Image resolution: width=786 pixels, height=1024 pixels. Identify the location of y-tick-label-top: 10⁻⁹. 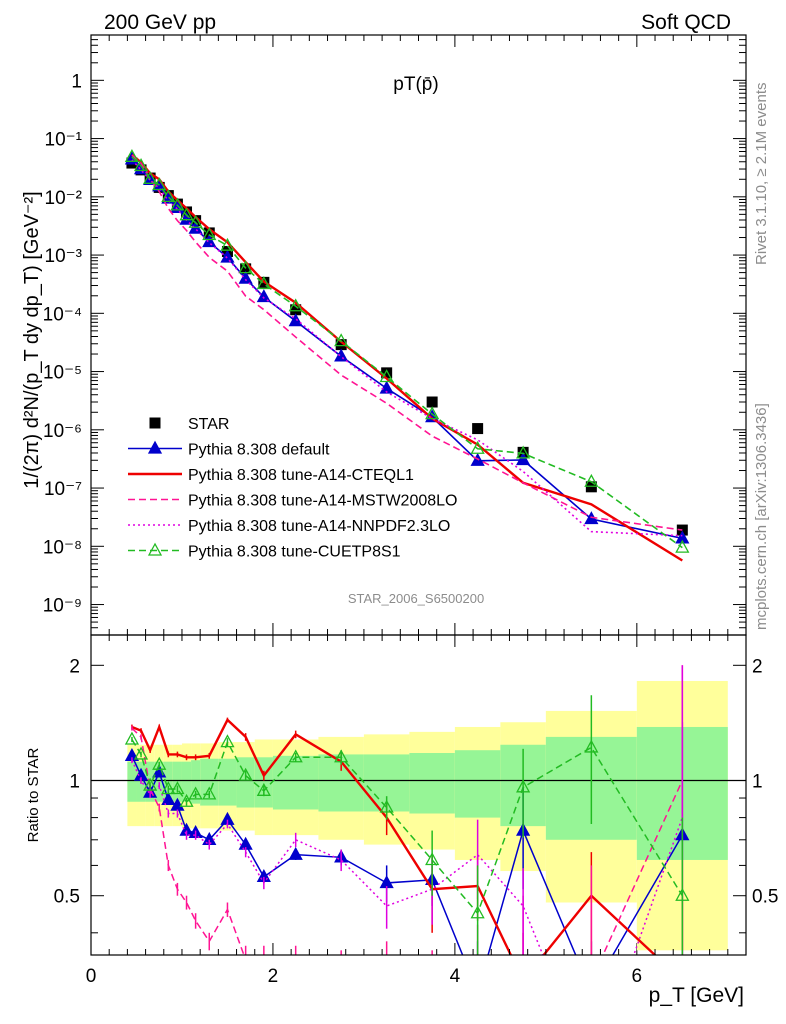
(62, 606).